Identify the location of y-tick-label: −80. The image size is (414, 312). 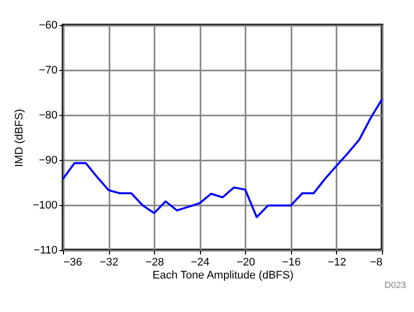
(48, 116).